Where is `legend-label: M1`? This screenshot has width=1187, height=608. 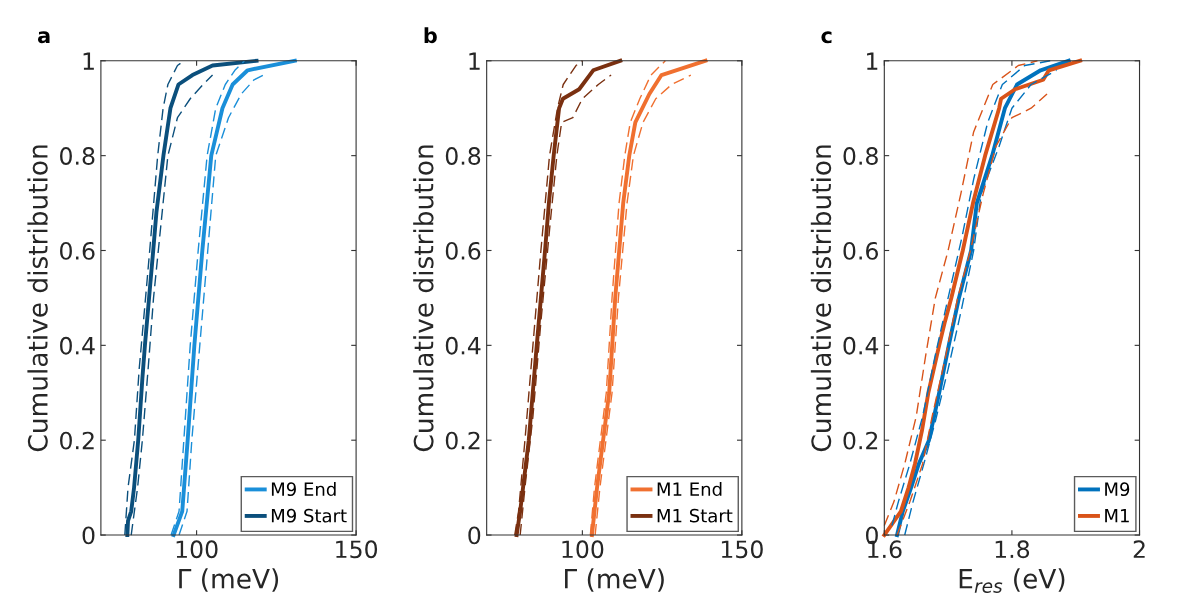
legend-label: M1 is located at coordinates (1117, 516).